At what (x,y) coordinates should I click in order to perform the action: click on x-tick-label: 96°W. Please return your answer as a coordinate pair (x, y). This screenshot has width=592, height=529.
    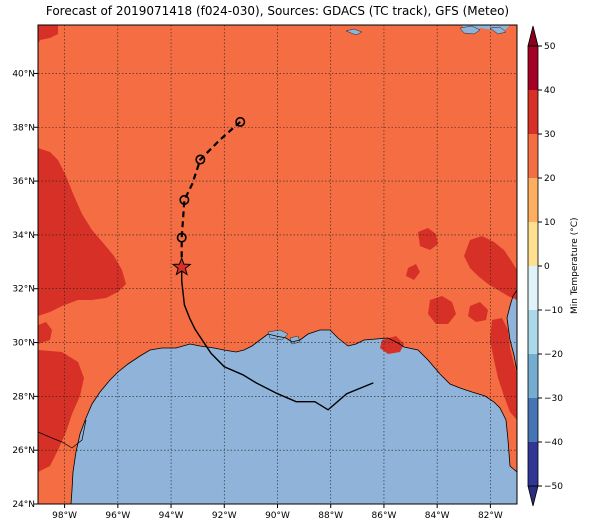
    Looking at the image, I should click on (117, 516).